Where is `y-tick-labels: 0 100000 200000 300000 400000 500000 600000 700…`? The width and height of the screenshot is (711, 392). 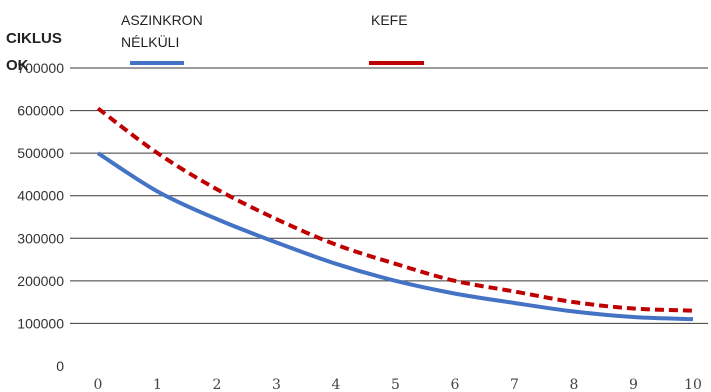 y-tick-labels: 0 100000 200000 300000 400000 500000 600000 700… is located at coordinates (40, 217).